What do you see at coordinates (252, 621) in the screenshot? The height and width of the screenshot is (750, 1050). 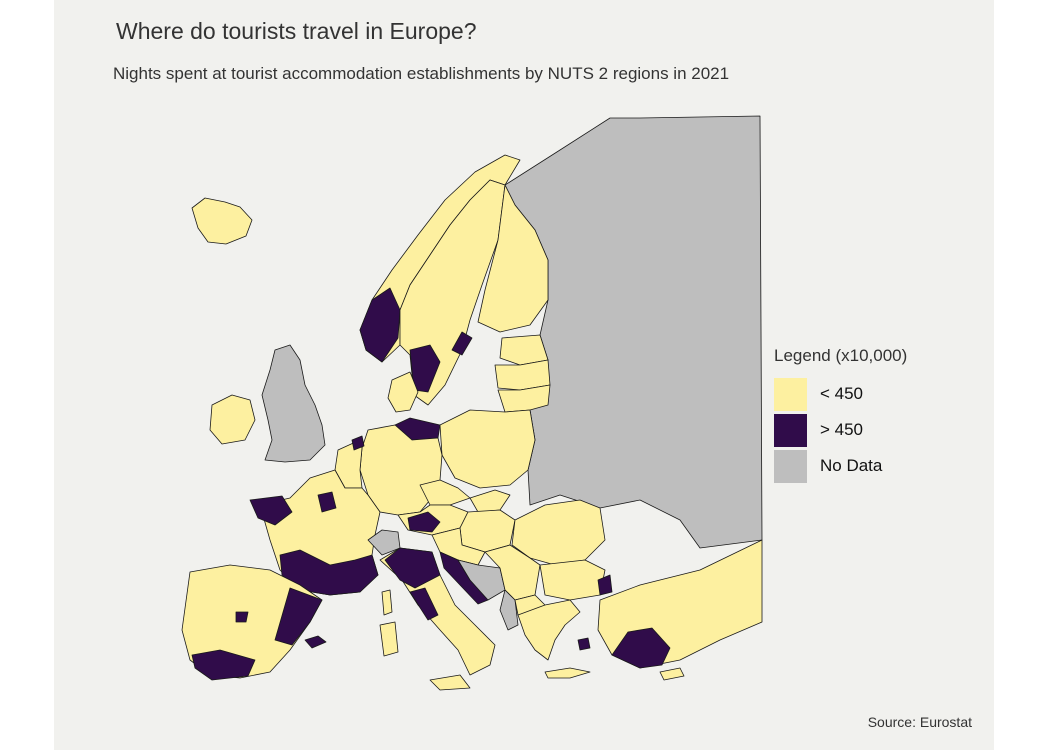 I see `region-iberia` at bounding box center [252, 621].